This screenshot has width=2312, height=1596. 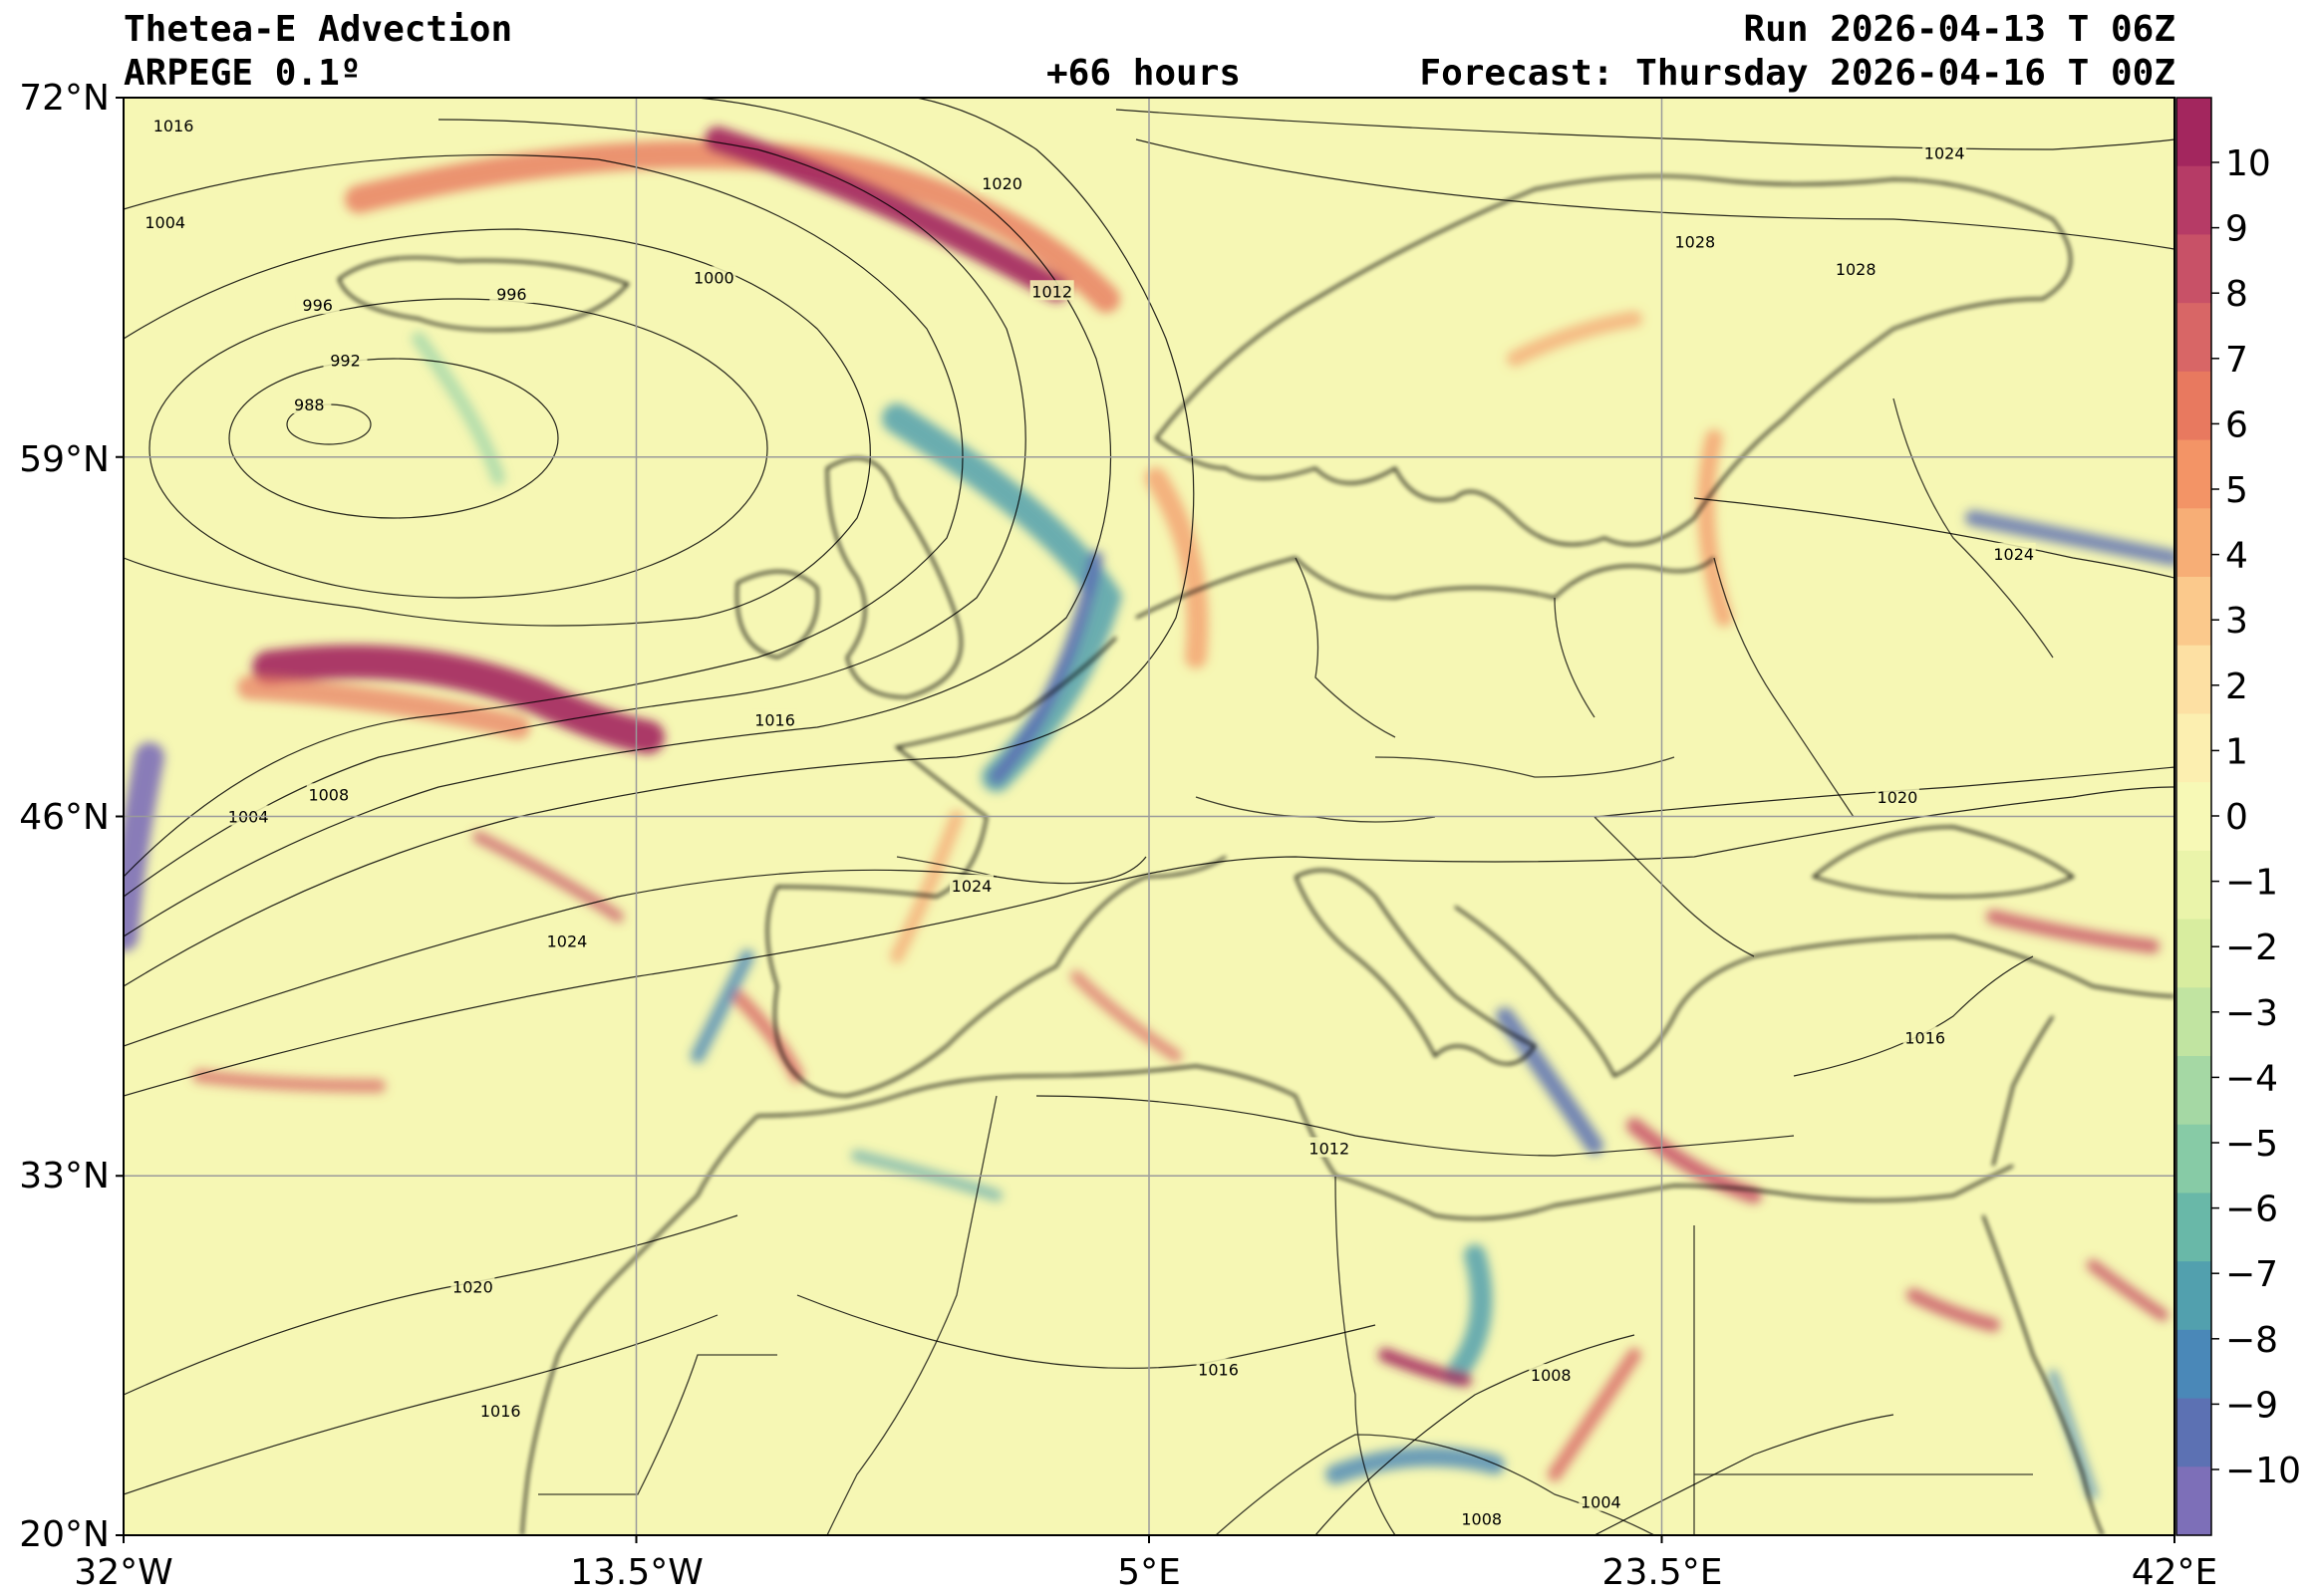 What do you see at coordinates (2237, 490) in the screenshot?
I see `colorbar-label: 5` at bounding box center [2237, 490].